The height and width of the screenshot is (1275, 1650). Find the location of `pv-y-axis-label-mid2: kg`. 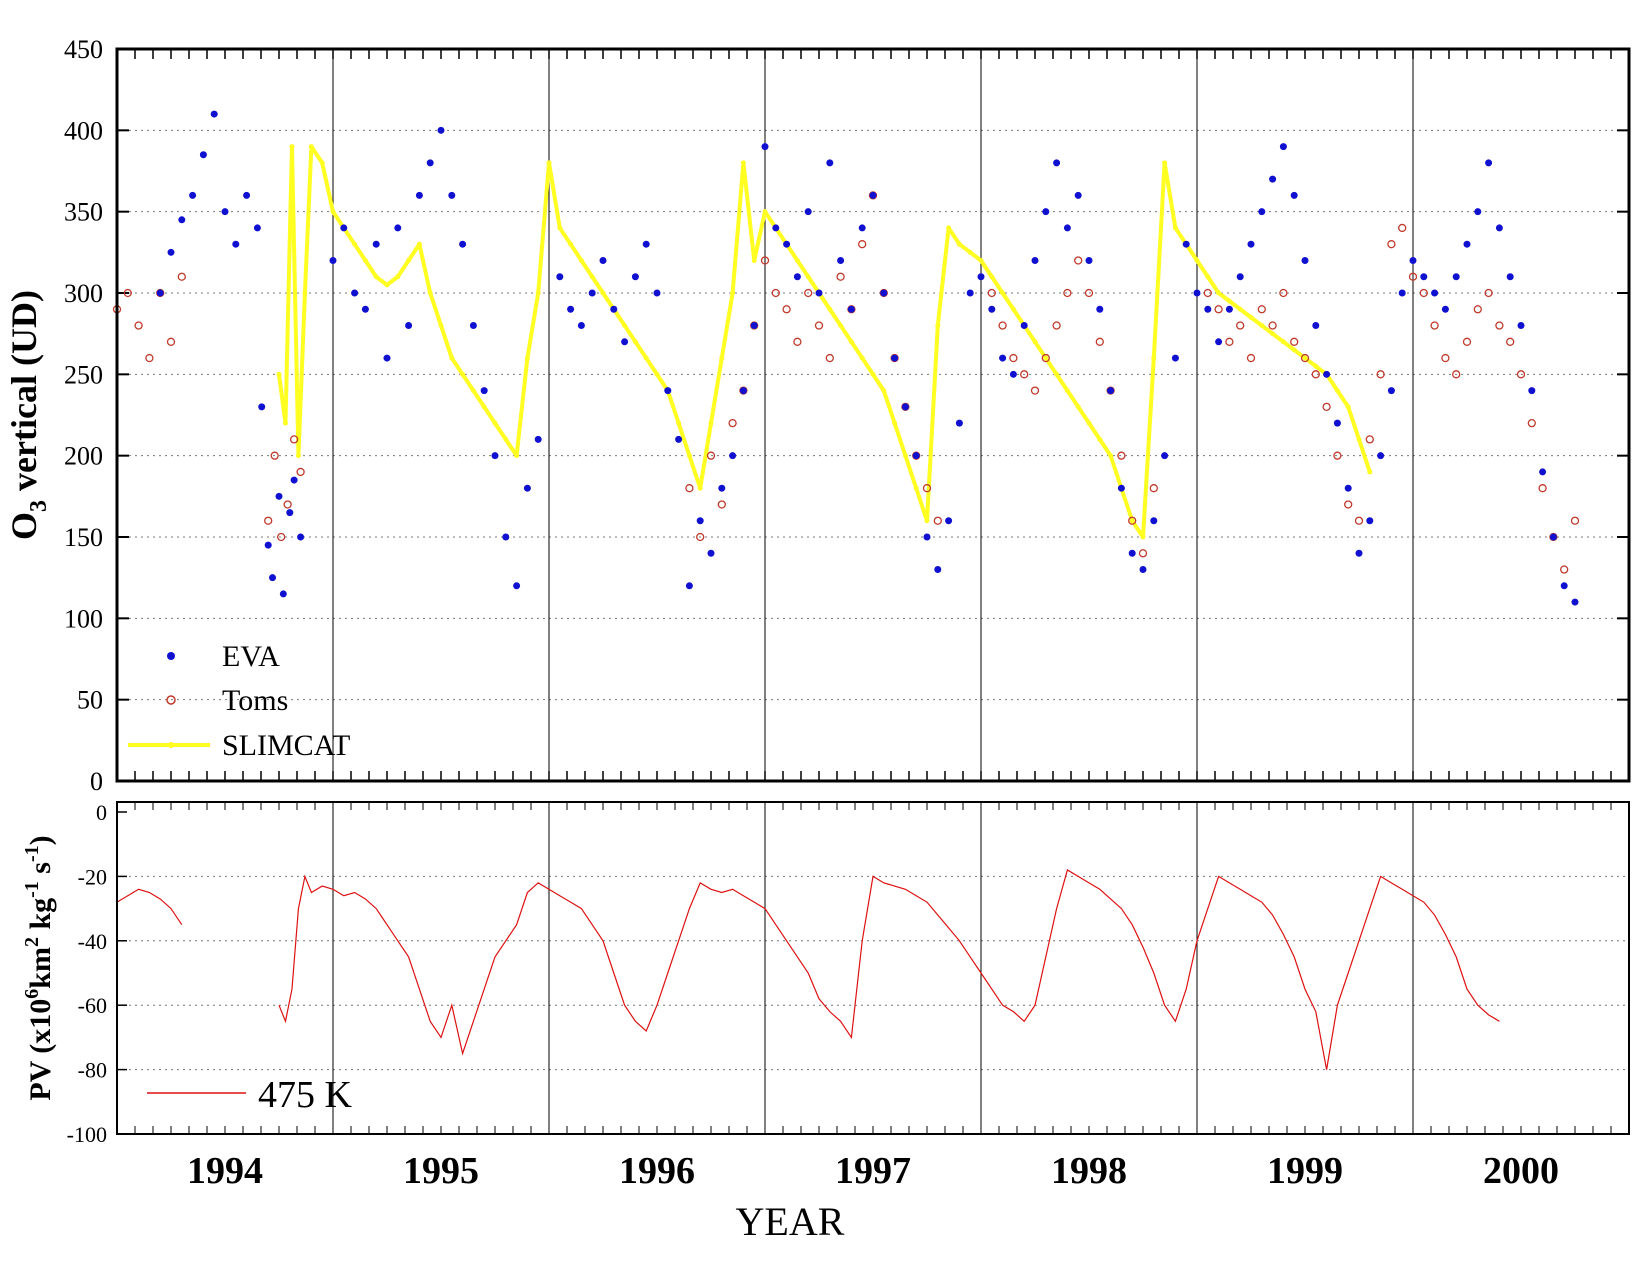

pv-y-axis-label-mid2: kg is located at coordinates (40, 917).